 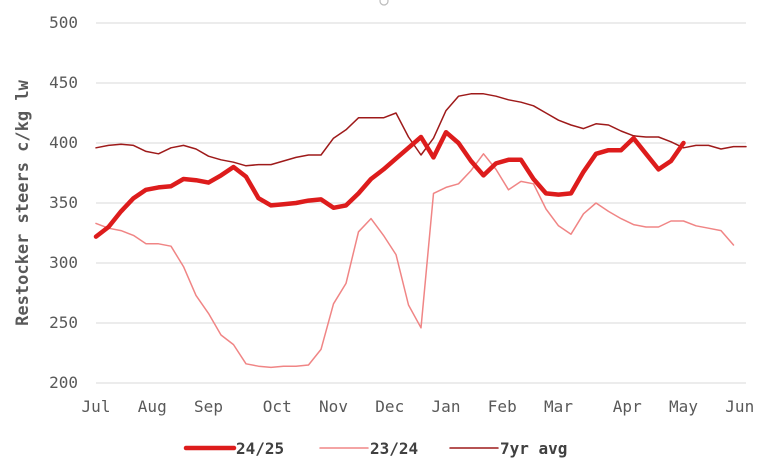 What do you see at coordinates (502, 406) in the screenshot?
I see `x-tick-label: Feb` at bounding box center [502, 406].